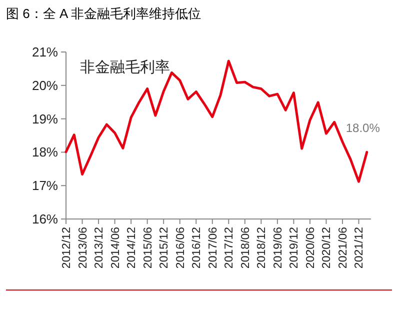 The height and width of the screenshot is (323, 405). What do you see at coordinates (104, 13) in the screenshot?
I see `chart-title: 图 6：全 A 非金融毛利率维持低位` at bounding box center [104, 13].